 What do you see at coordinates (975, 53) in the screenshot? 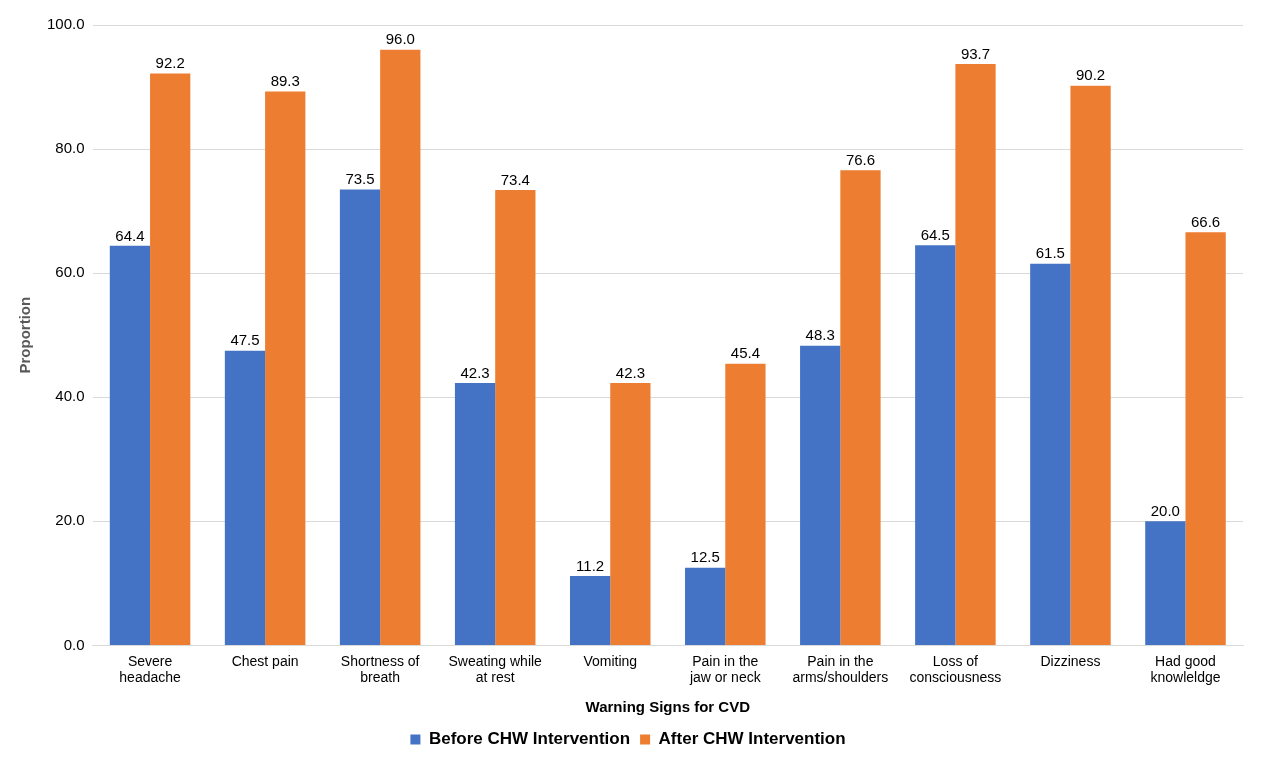
I see `data-label: 93.7` at bounding box center [975, 53].